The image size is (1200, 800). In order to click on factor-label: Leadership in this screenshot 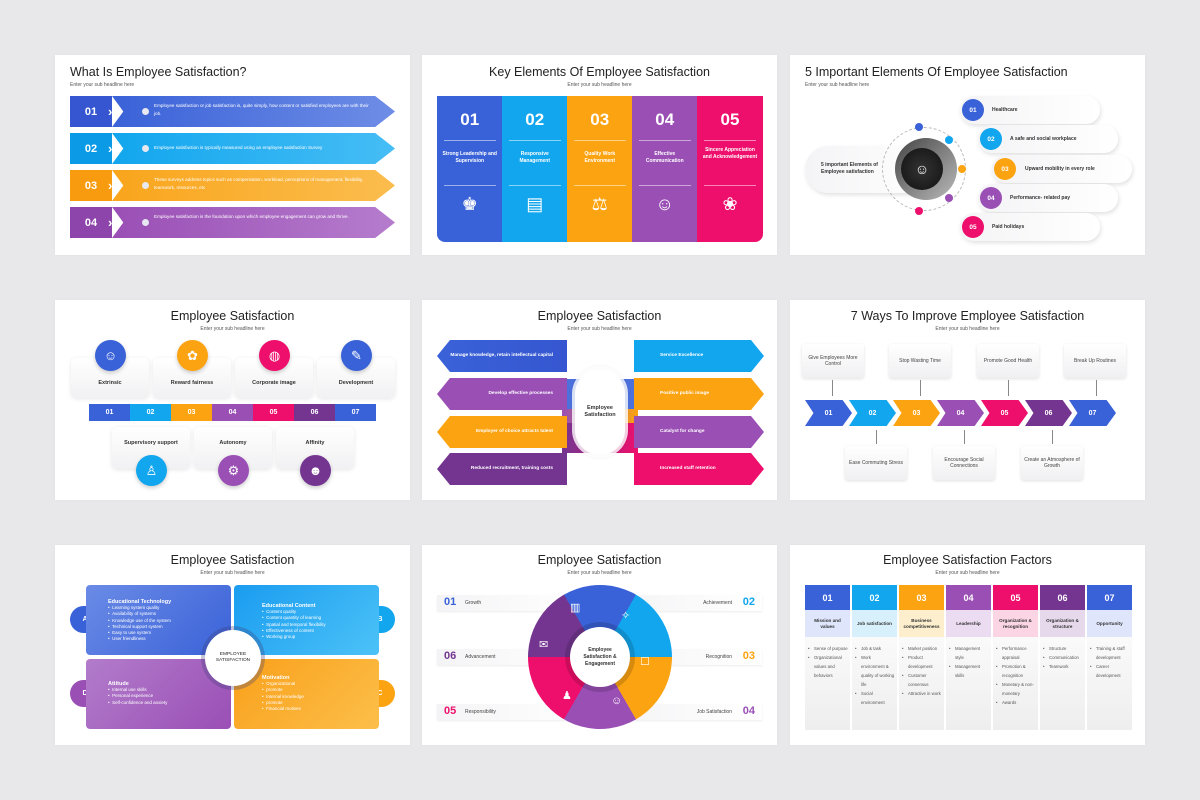, I will do `click(968, 623)`.